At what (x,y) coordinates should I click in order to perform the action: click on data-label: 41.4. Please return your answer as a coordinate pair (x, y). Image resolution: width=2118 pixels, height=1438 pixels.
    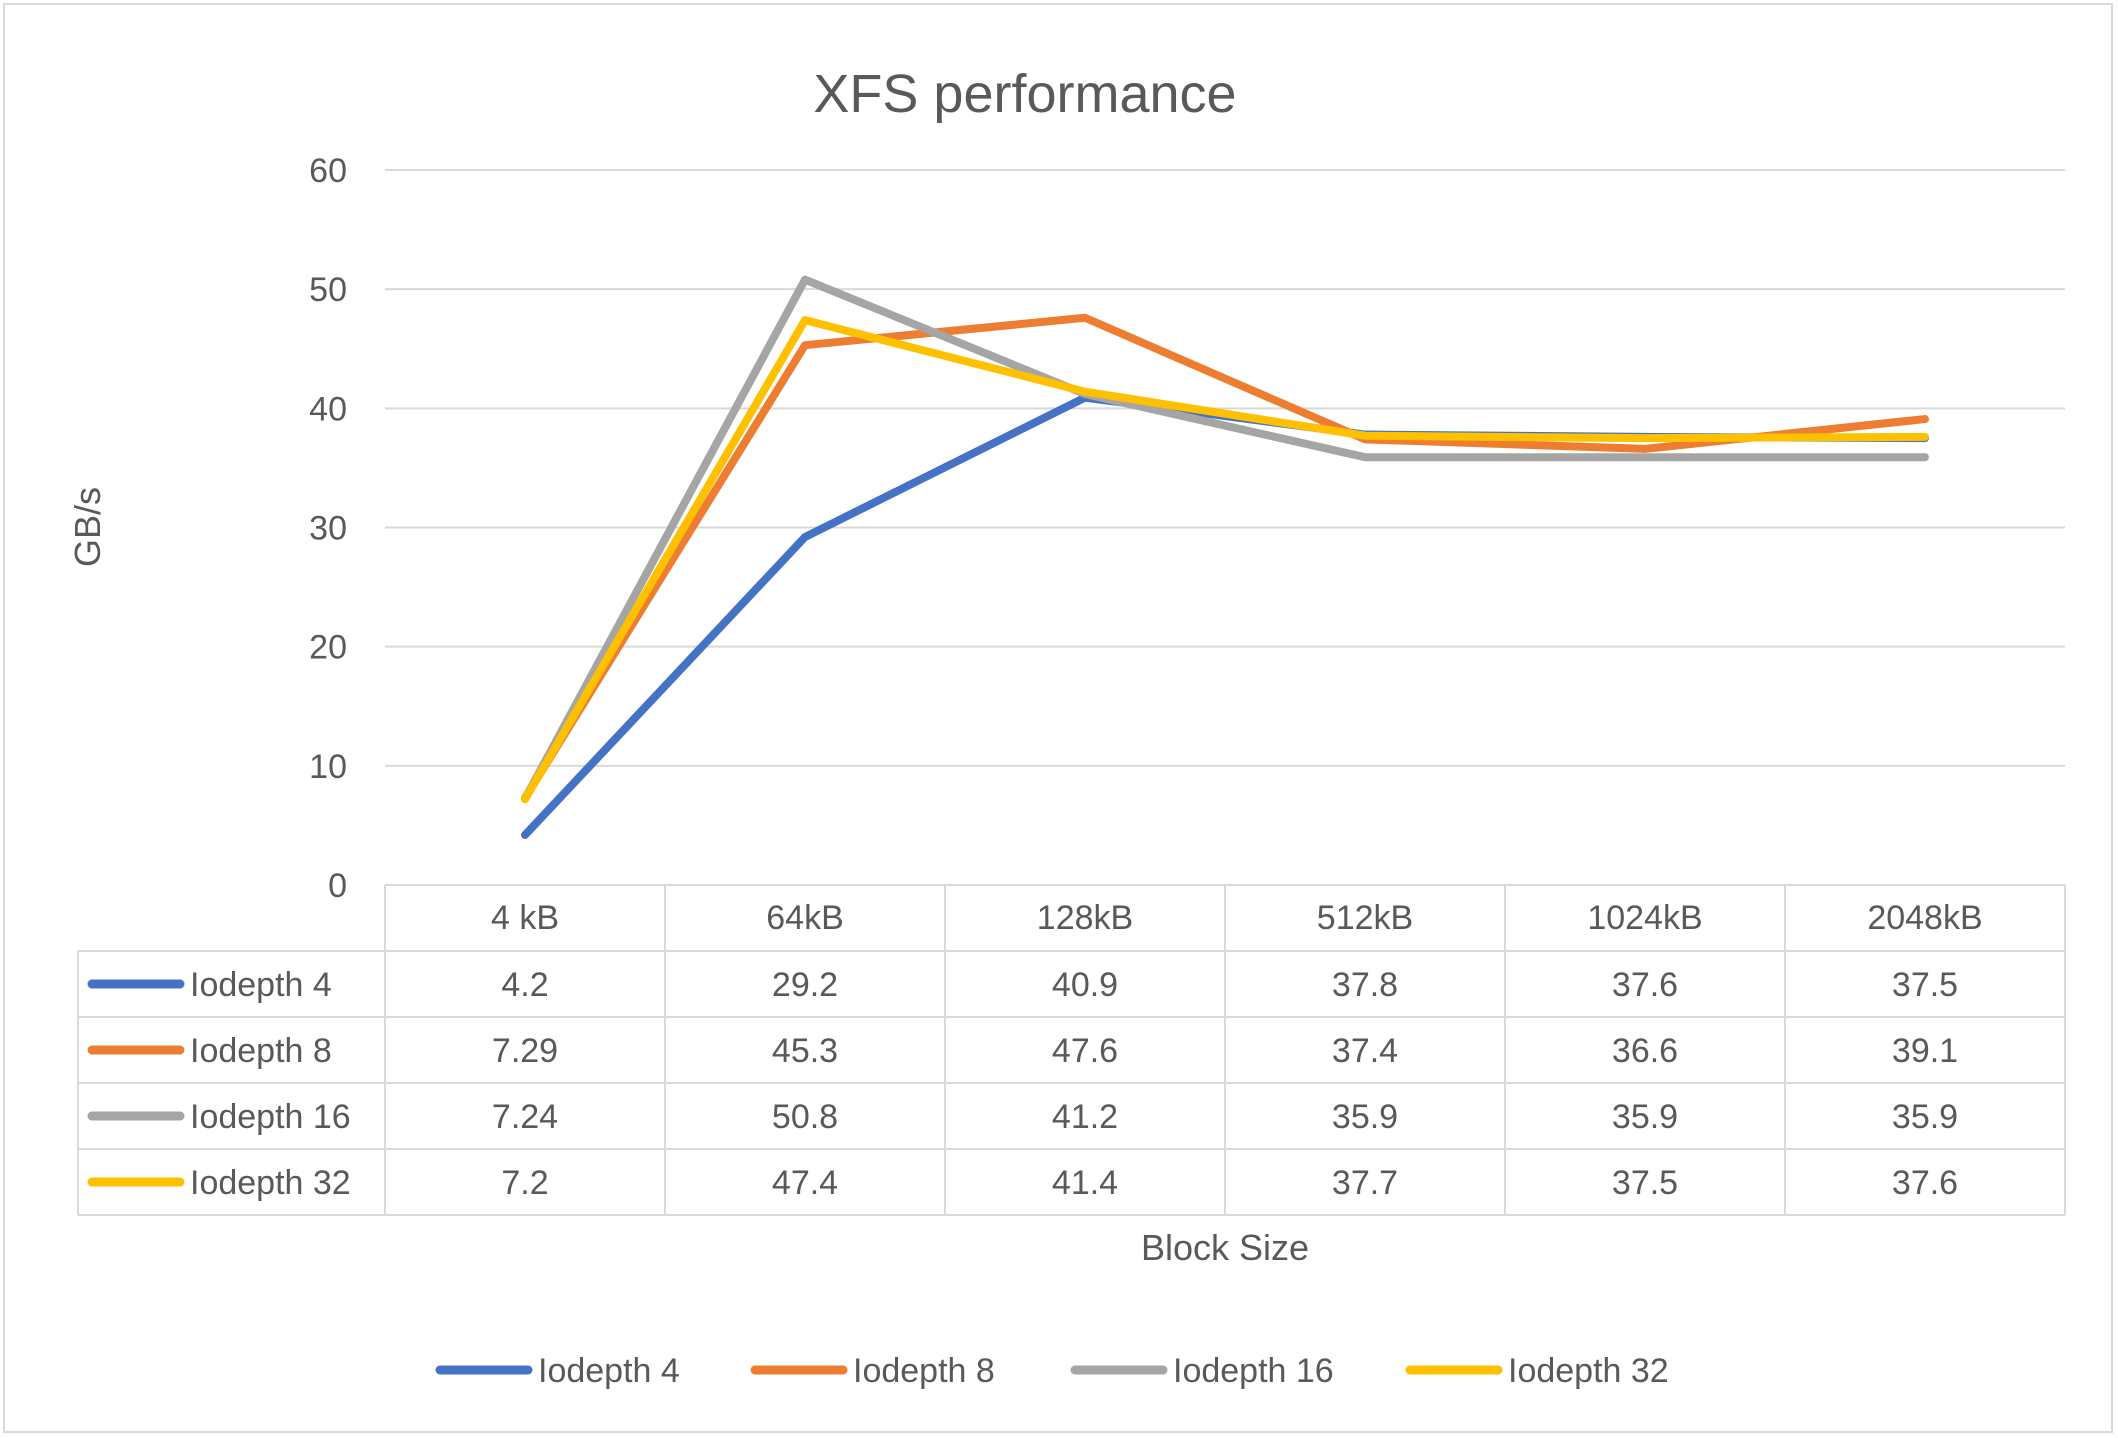
    Looking at the image, I should click on (1085, 1183).